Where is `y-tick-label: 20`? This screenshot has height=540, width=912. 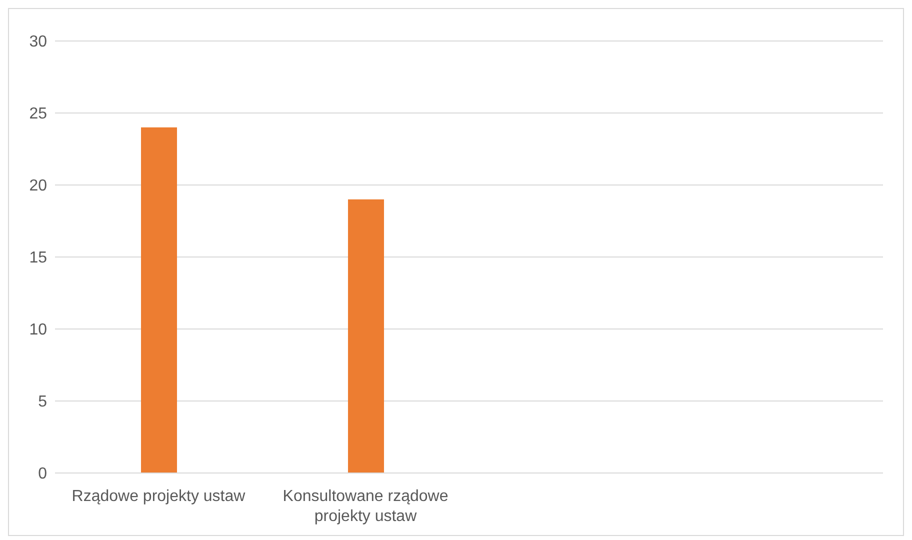
y-tick-label: 20 is located at coordinates (38, 186).